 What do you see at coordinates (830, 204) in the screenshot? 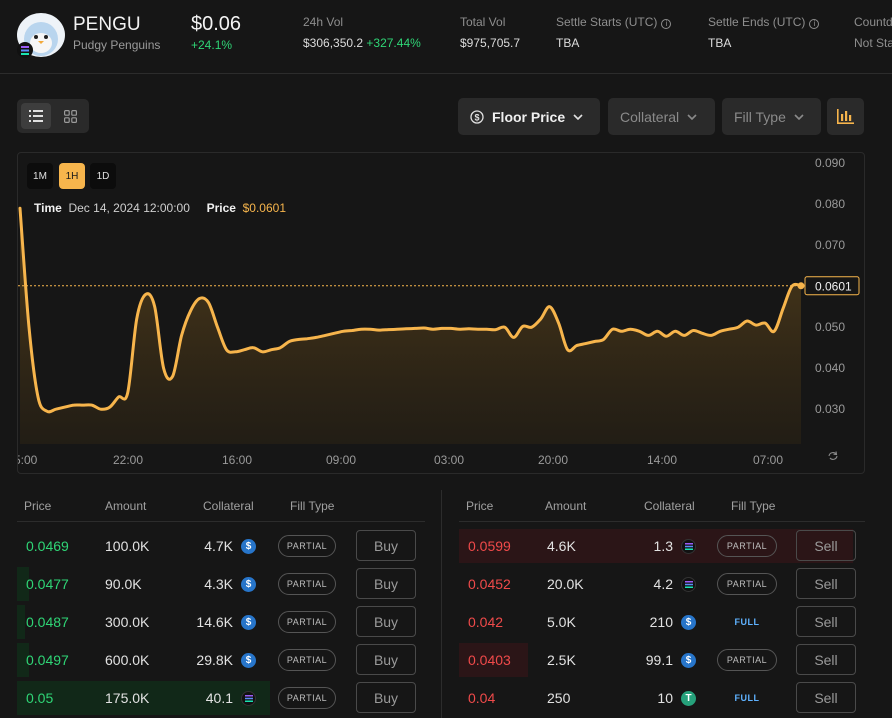
I see `y-tick-label: 0.080` at bounding box center [830, 204].